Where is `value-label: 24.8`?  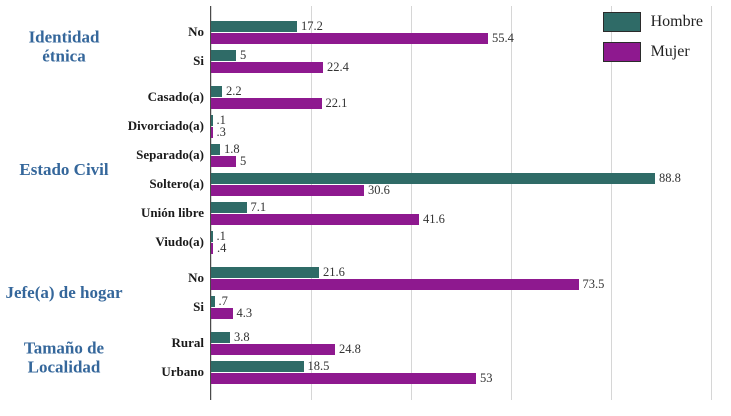 value-label: 24.8 is located at coordinates (350, 348).